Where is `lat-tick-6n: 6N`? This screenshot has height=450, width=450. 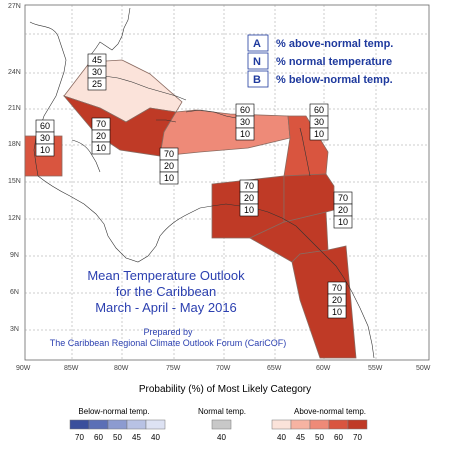 lat-tick-6n: 6N is located at coordinates (14, 292).